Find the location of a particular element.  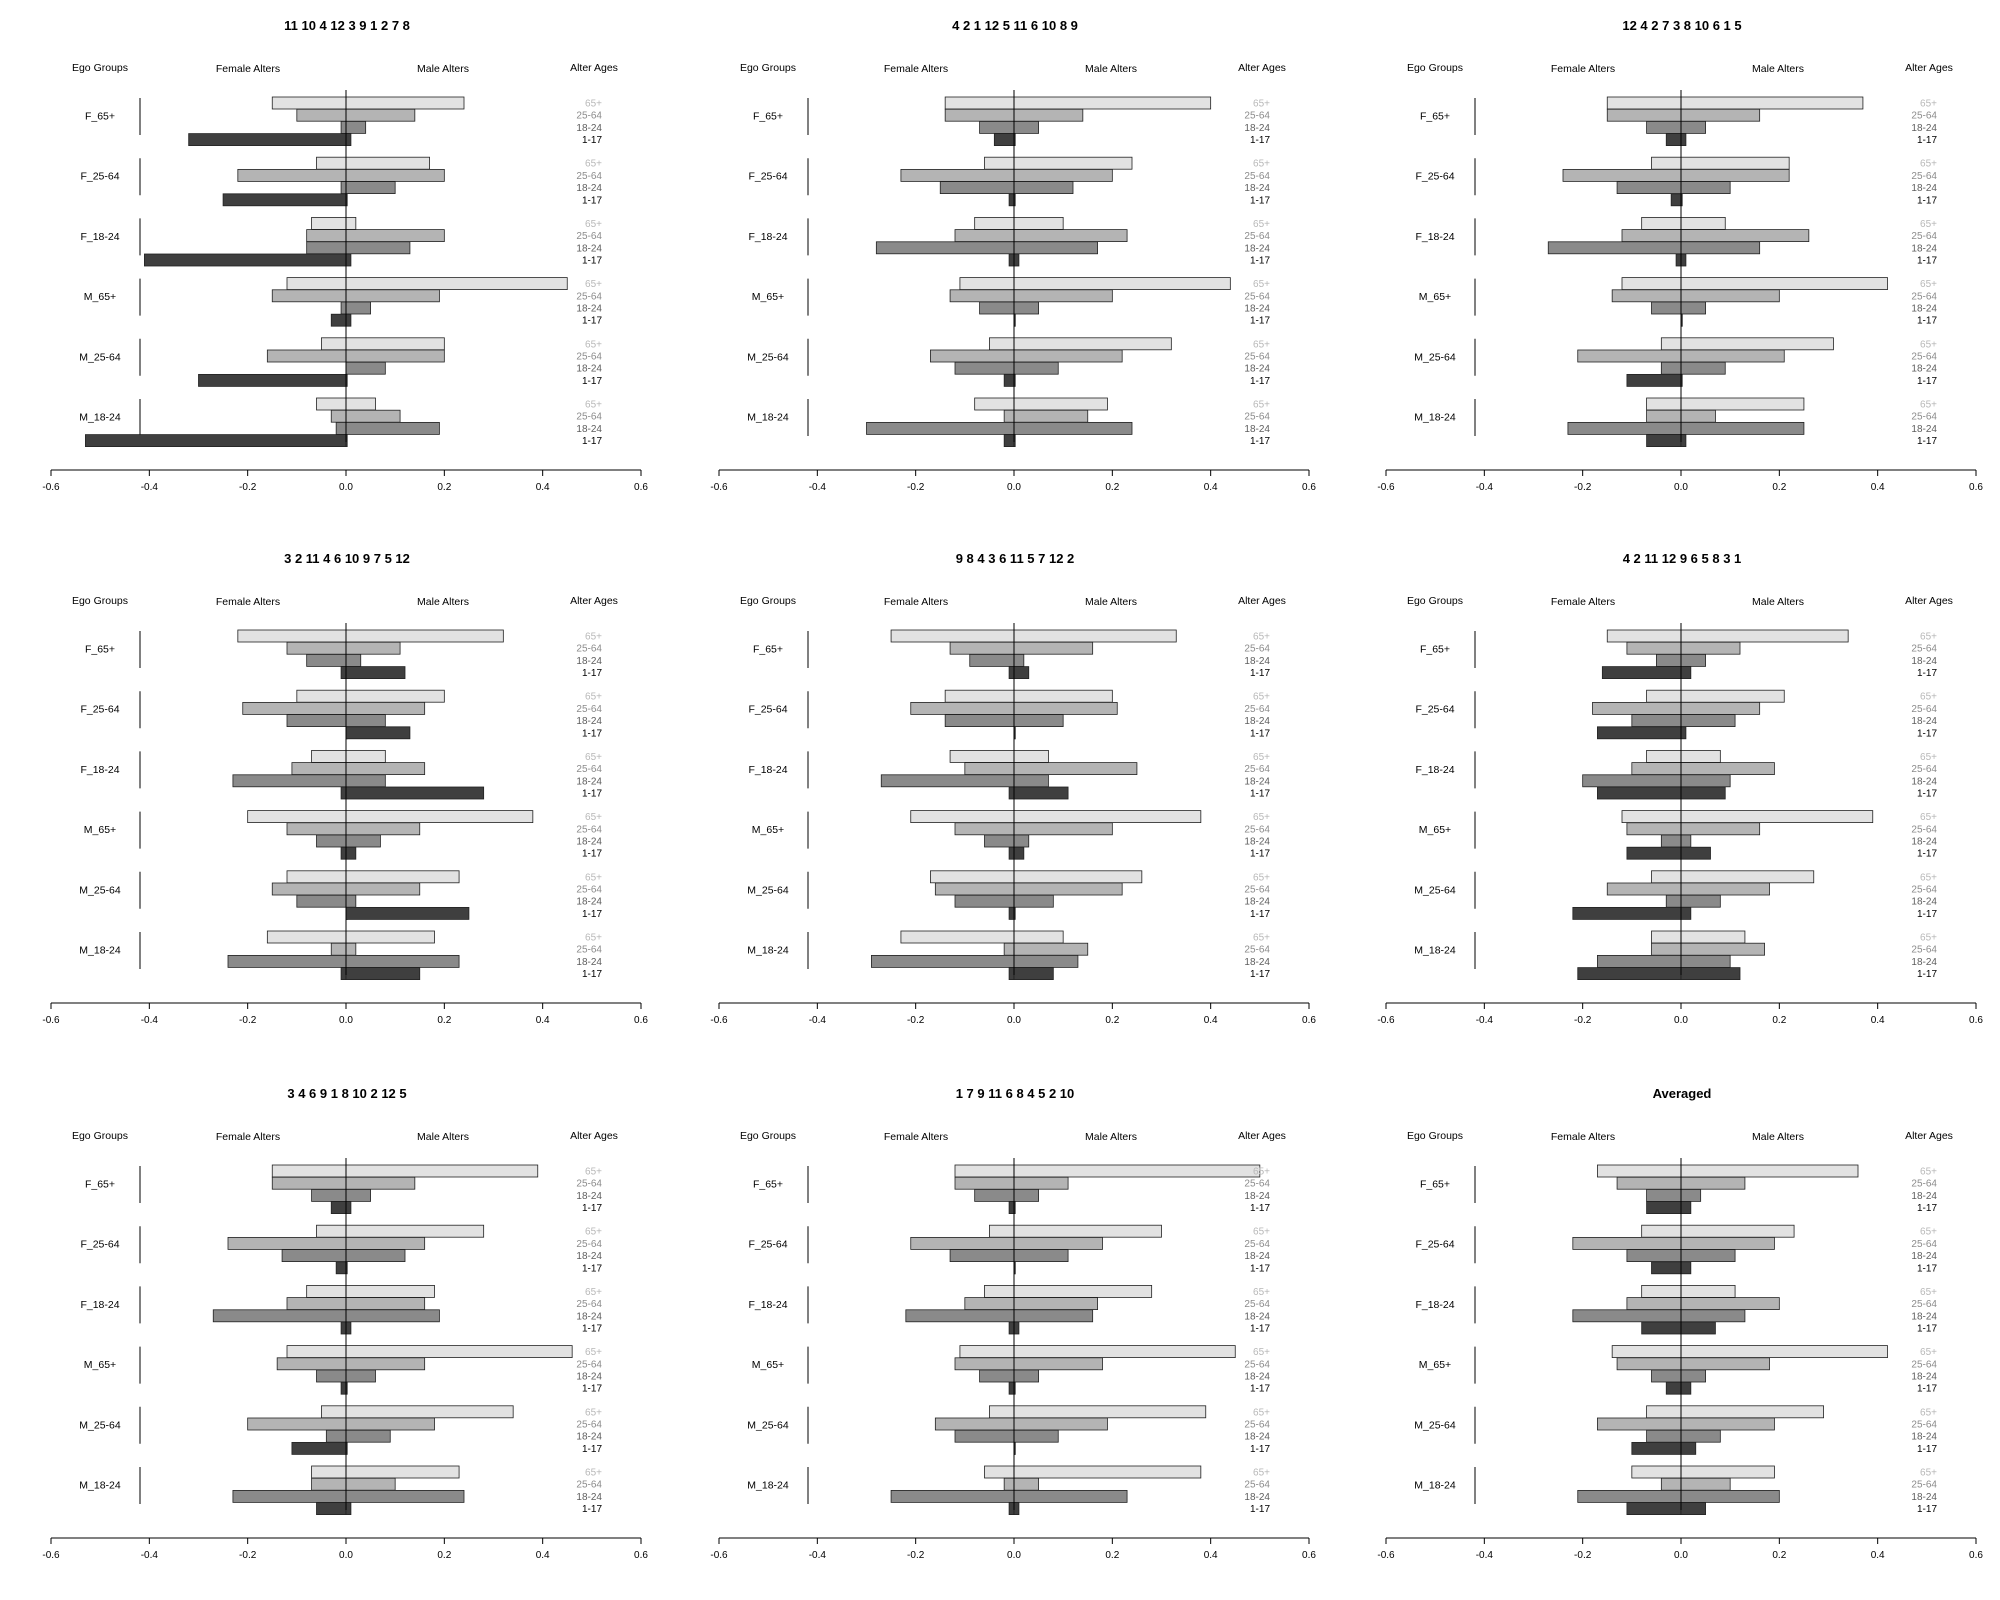

chart-title: 4 2 11 12 9 6 5 8 3 1 is located at coordinates (1682, 558).